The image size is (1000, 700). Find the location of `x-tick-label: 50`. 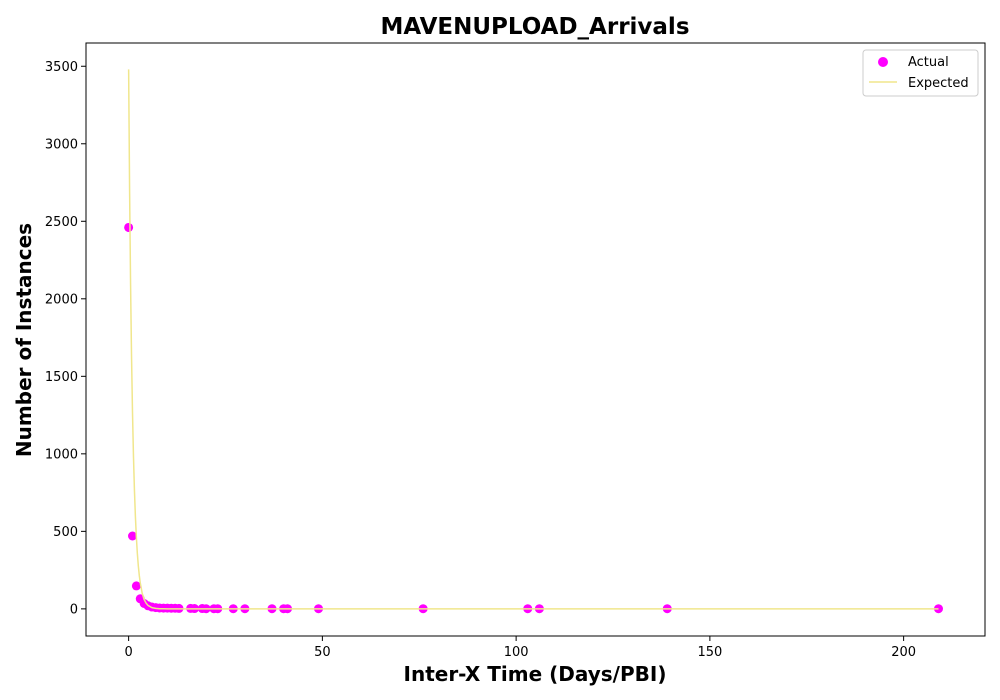

x-tick-label: 50 is located at coordinates (322, 652).